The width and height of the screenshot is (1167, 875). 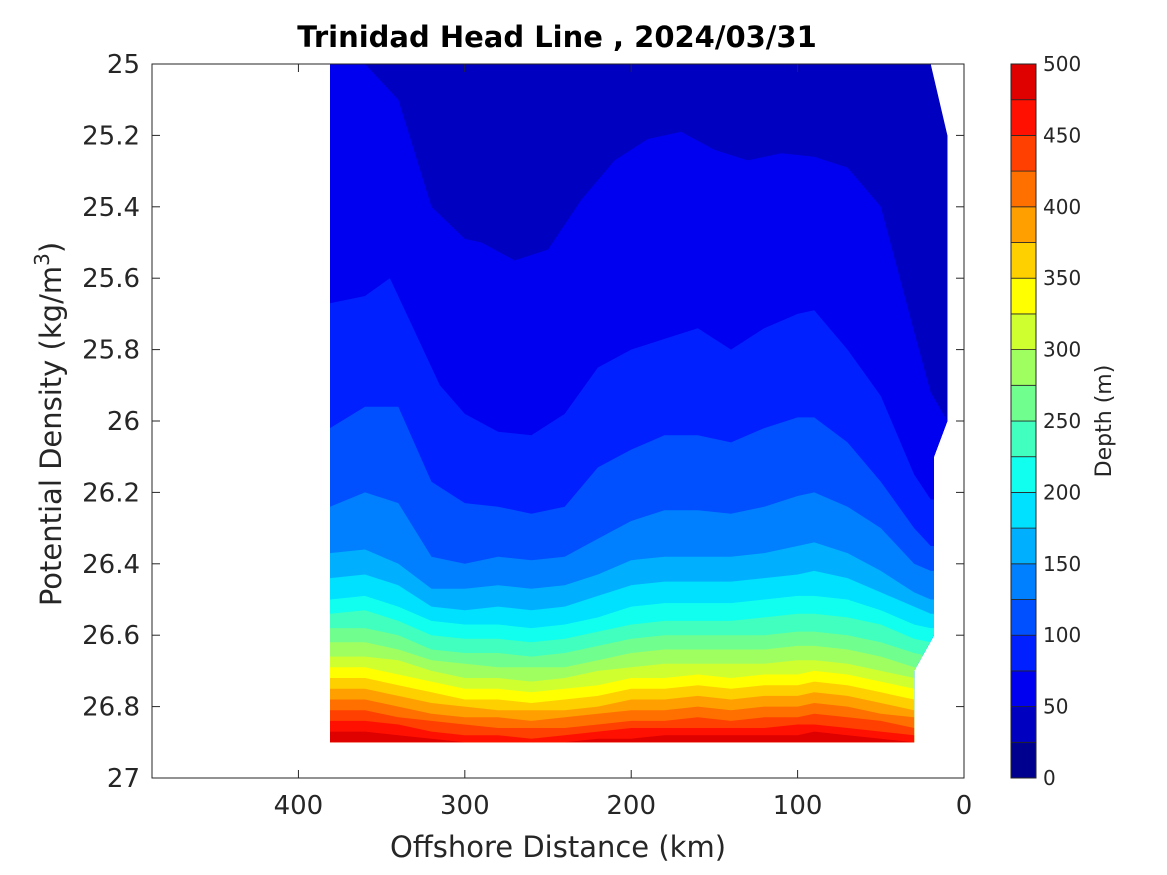 What do you see at coordinates (111, 565) in the screenshot?
I see `y-tick-label: 26.4` at bounding box center [111, 565].